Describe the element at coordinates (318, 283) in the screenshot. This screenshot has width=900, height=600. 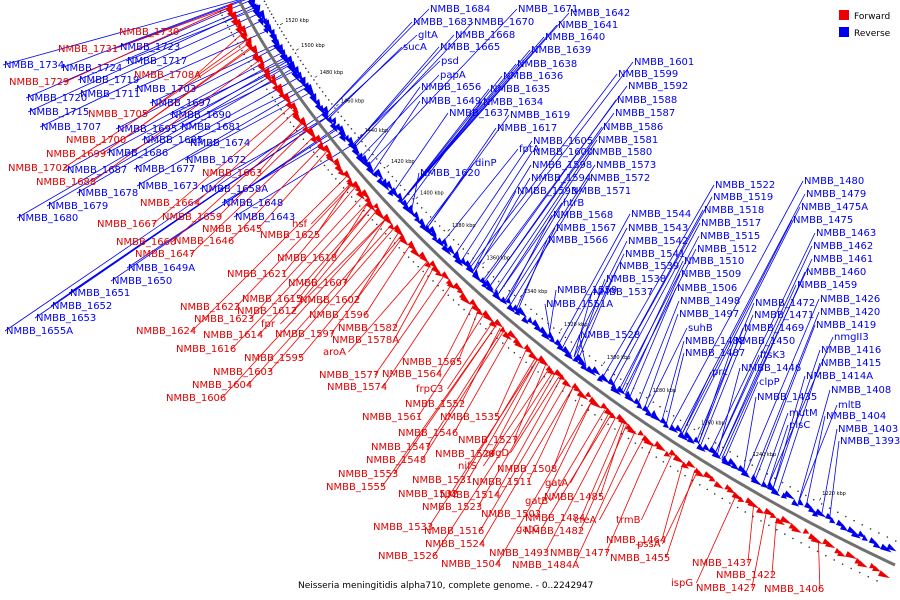
I see `forward-gene-label: NMBB_1607` at that location.